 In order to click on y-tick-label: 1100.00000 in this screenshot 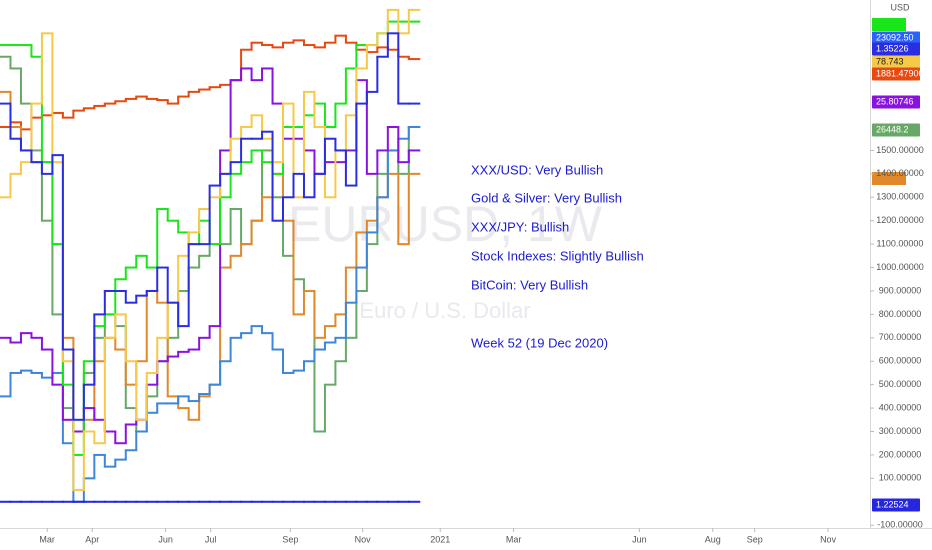, I will do `click(900, 244)`.